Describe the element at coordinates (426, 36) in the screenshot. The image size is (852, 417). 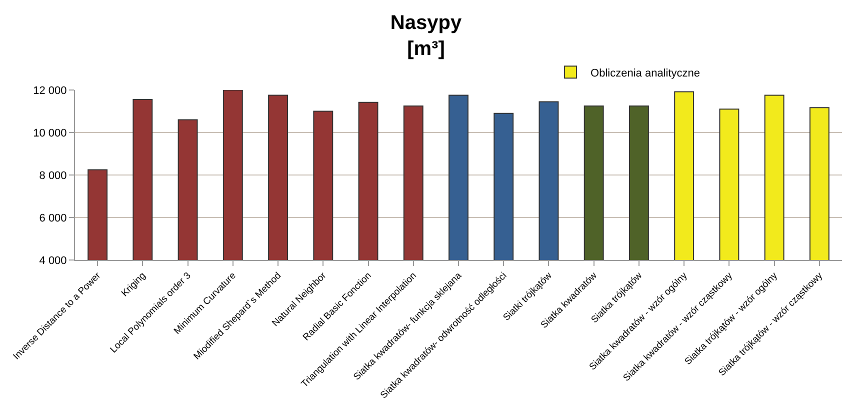
I see `chart-title: Nasypy [m³]` at that location.